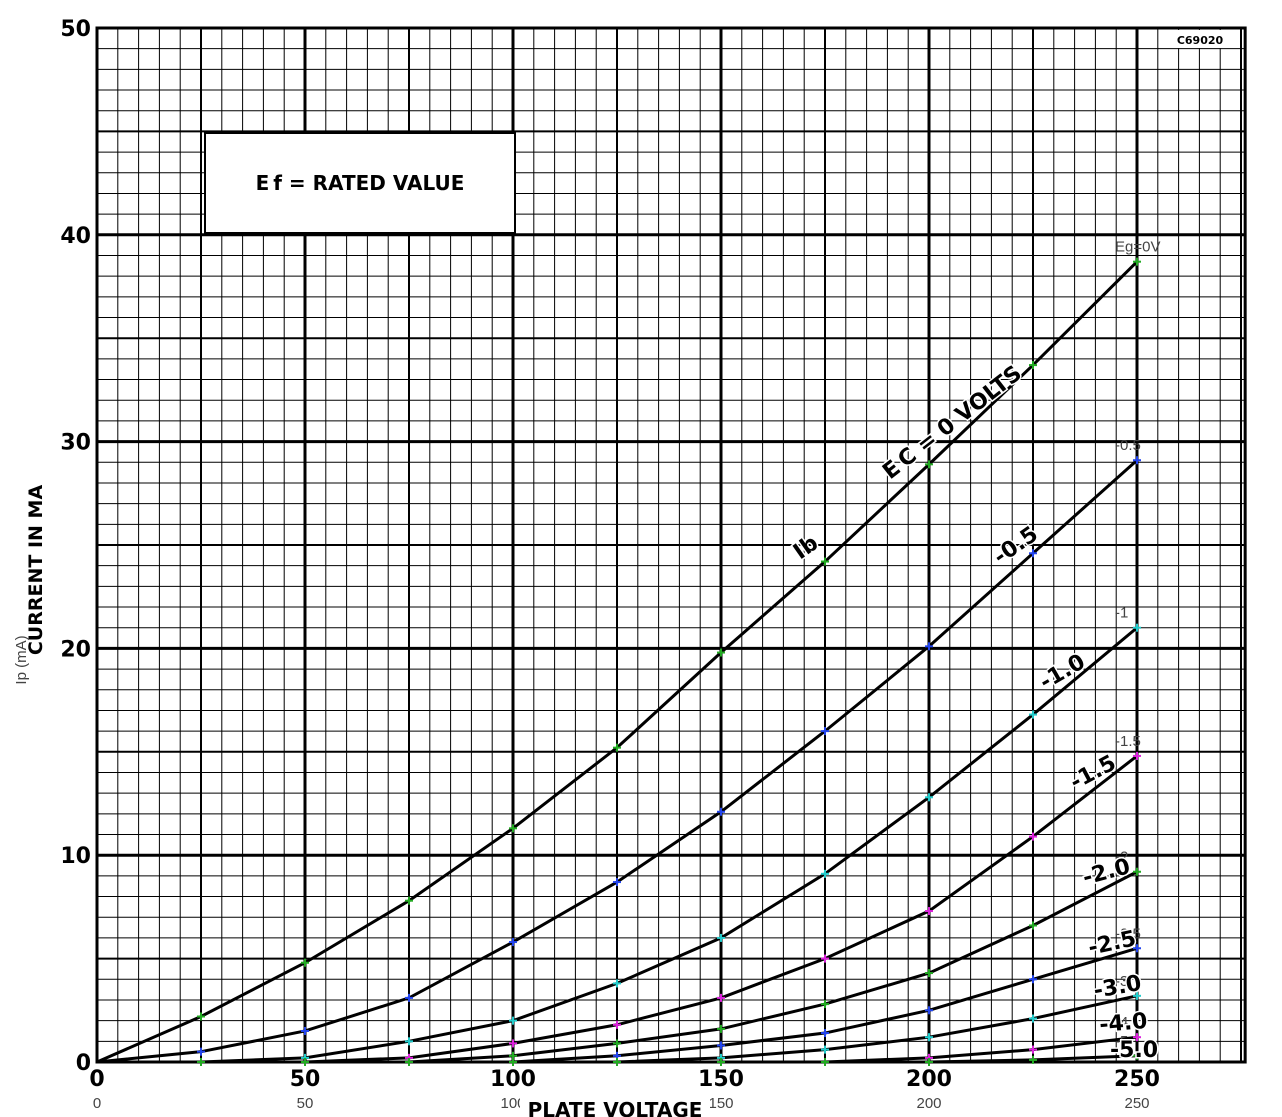  What do you see at coordinates (512, 1103) in the screenshot?
I see `x-tick-label-overlay: 100` at bounding box center [512, 1103].